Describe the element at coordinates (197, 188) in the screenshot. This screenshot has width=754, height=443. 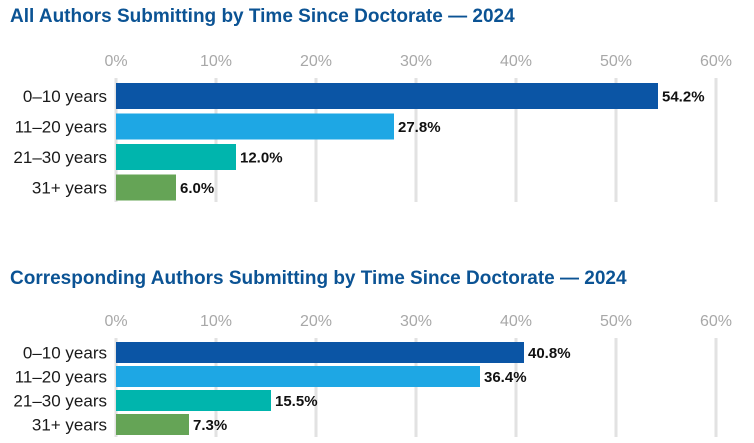
I see `data-label: 6.0%` at that location.